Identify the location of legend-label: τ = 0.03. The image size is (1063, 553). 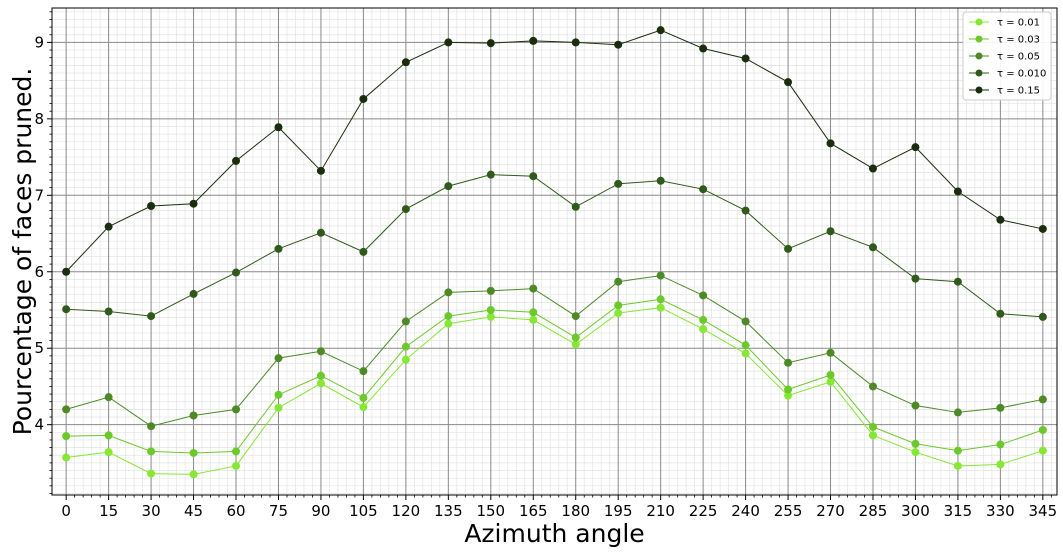
(1018, 40).